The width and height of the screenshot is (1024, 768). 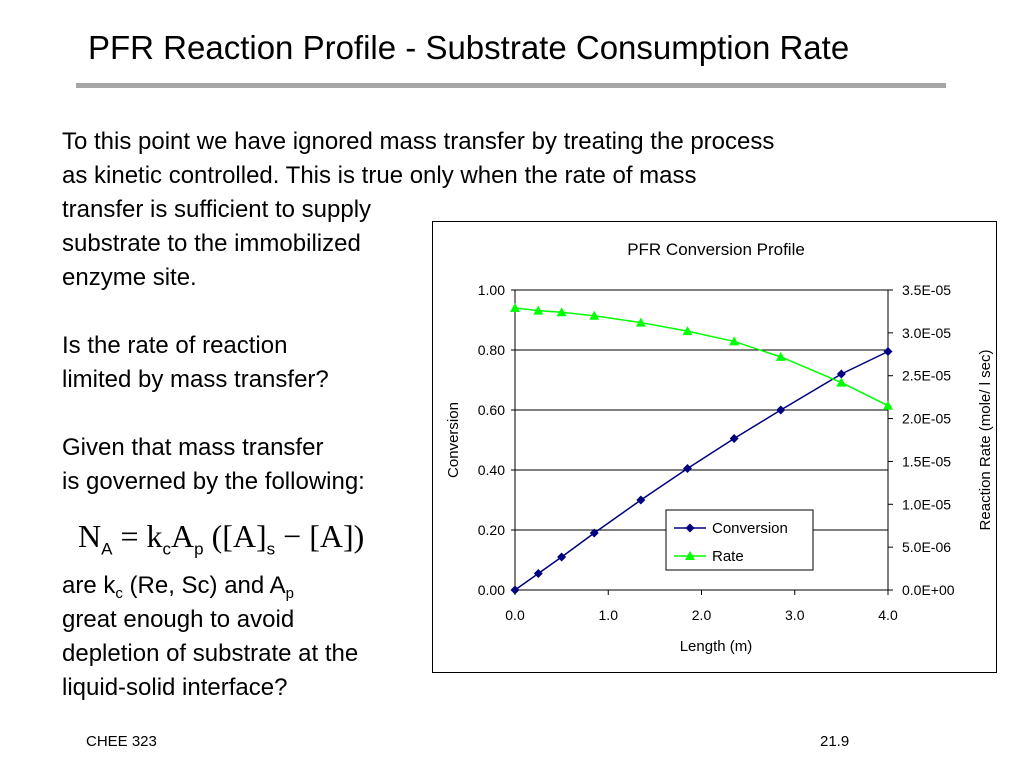 I want to click on paragraph-line: Is the rate of reaction, so click(x=175, y=345).